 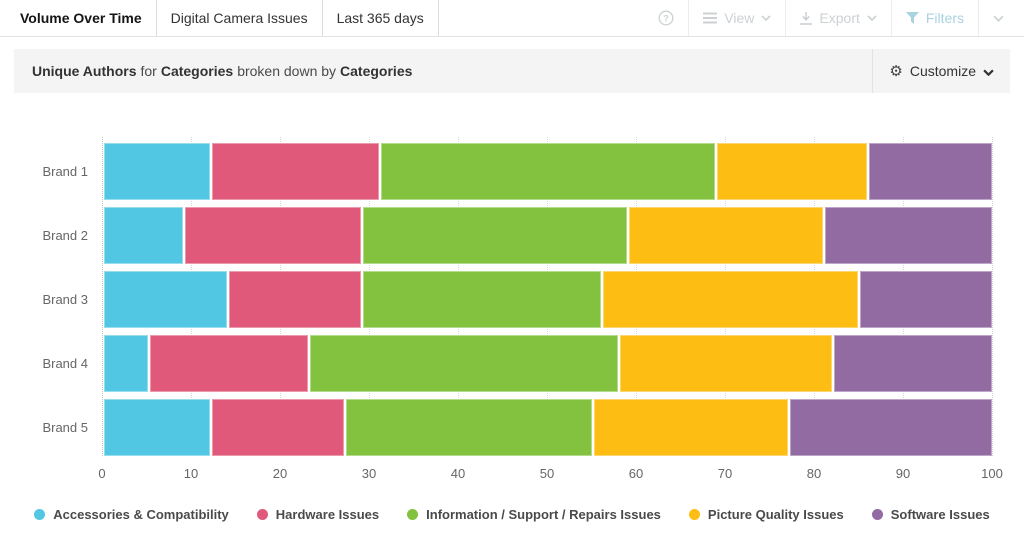 What do you see at coordinates (636, 473) in the screenshot?
I see `x-axis-tick-label-60: 60` at bounding box center [636, 473].